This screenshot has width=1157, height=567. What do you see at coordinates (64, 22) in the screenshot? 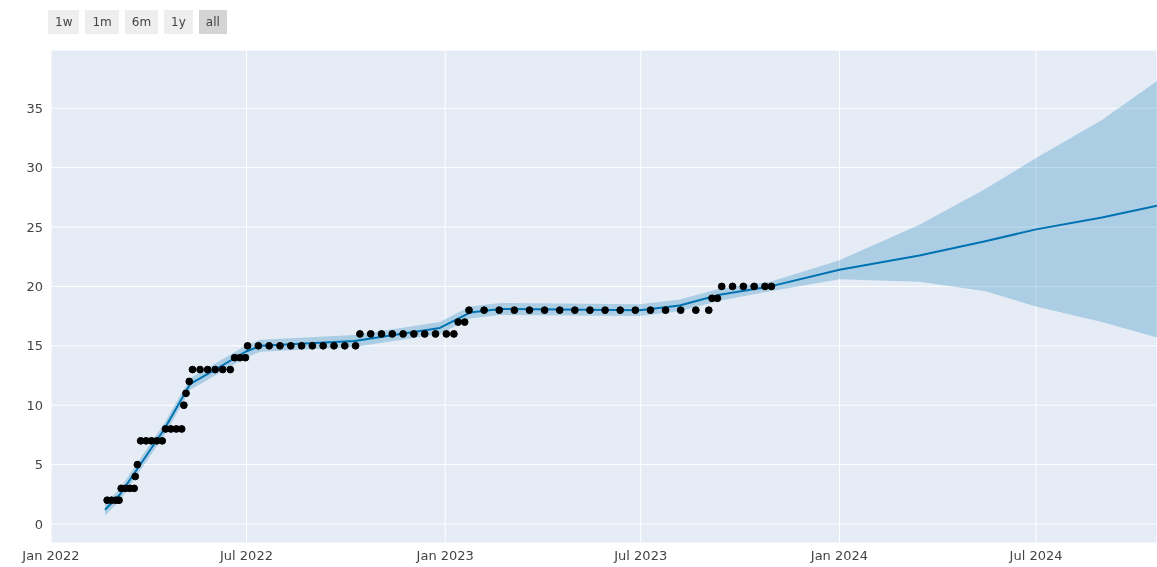
I see `text: 1w` at bounding box center [64, 22].